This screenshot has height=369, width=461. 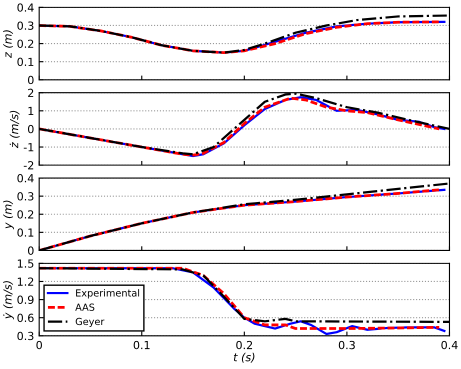 What do you see at coordinates (90, 323) in the screenshot?
I see `legend-label: Geyer` at bounding box center [90, 323].